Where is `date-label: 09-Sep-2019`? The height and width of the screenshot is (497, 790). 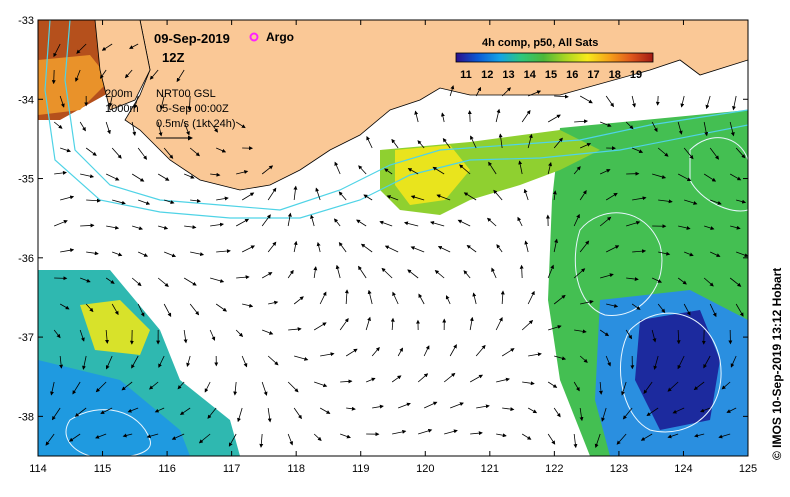
date-label: 09-Sep-2019 is located at coordinates (192, 38).